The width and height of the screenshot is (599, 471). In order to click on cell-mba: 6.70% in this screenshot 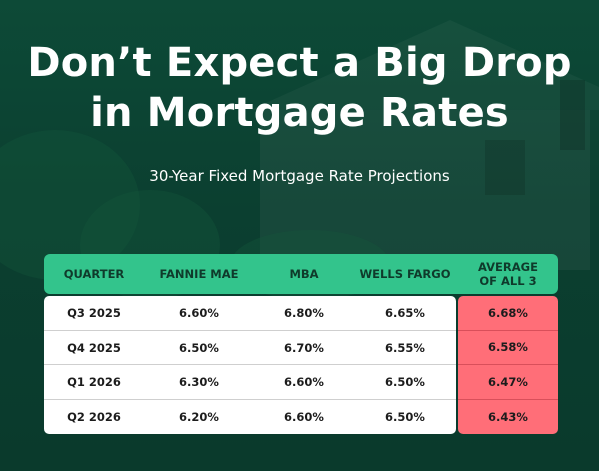, I will do `click(304, 347)`.